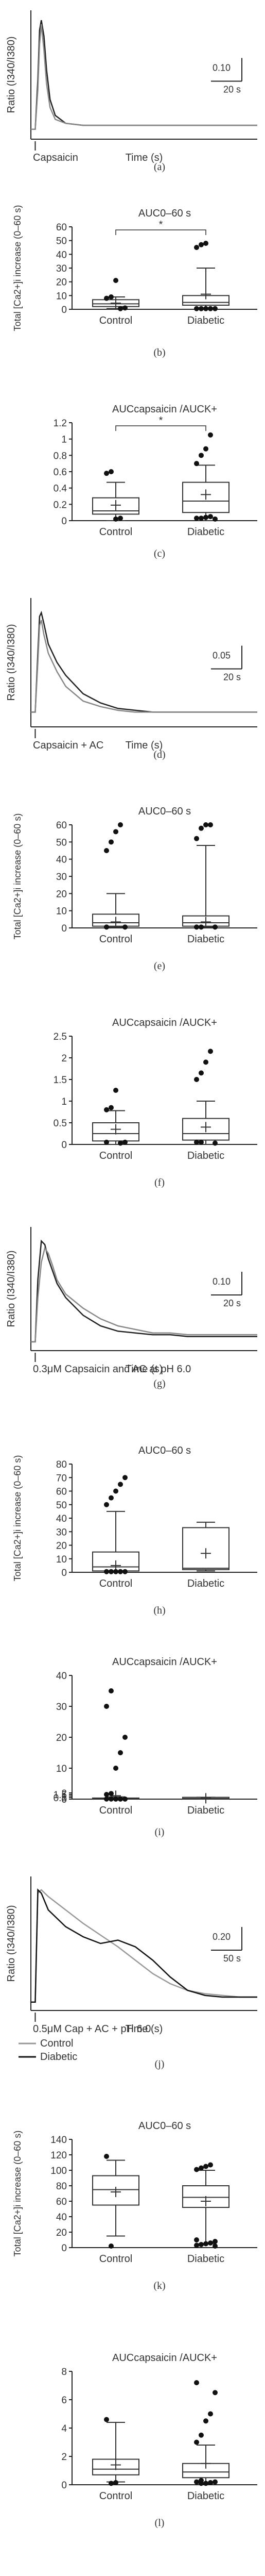 The width and height of the screenshot is (265, 2576). Describe the element at coordinates (159, 353) in the screenshot. I see `panel-caption-b: (b)` at that location.